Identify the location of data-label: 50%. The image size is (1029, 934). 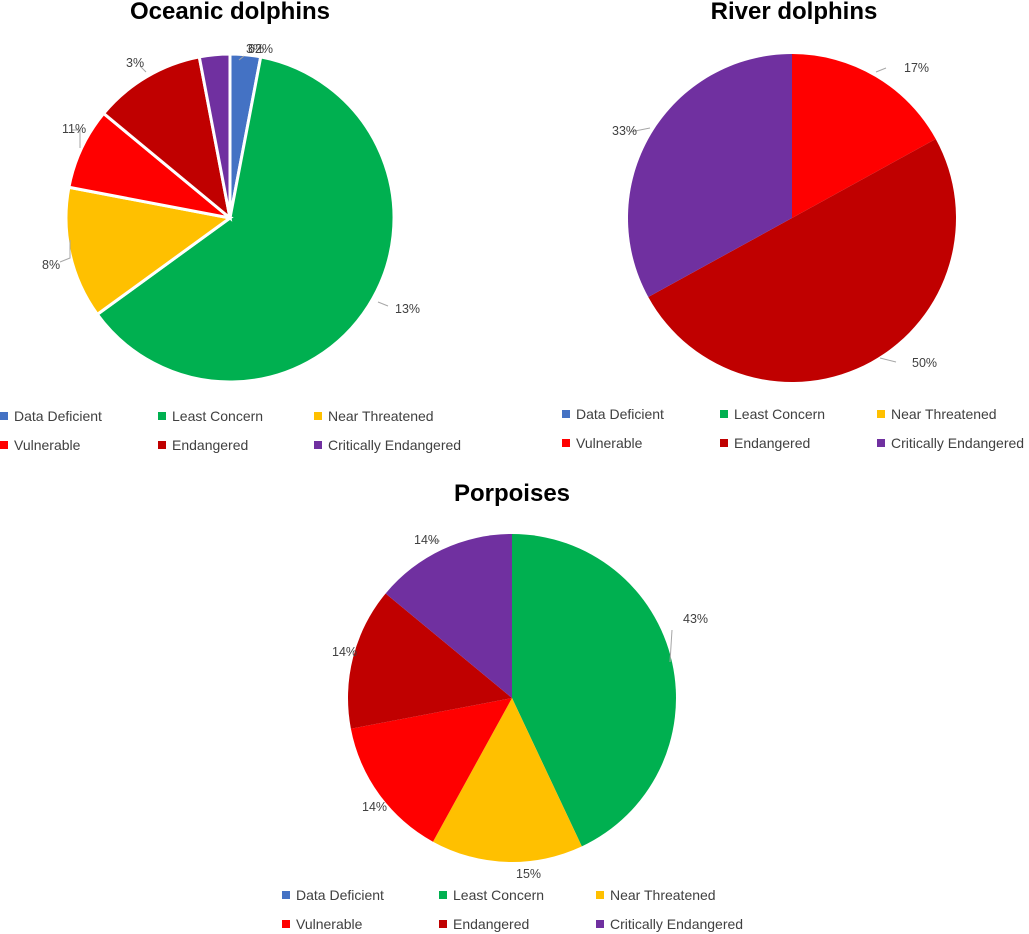
(924, 363).